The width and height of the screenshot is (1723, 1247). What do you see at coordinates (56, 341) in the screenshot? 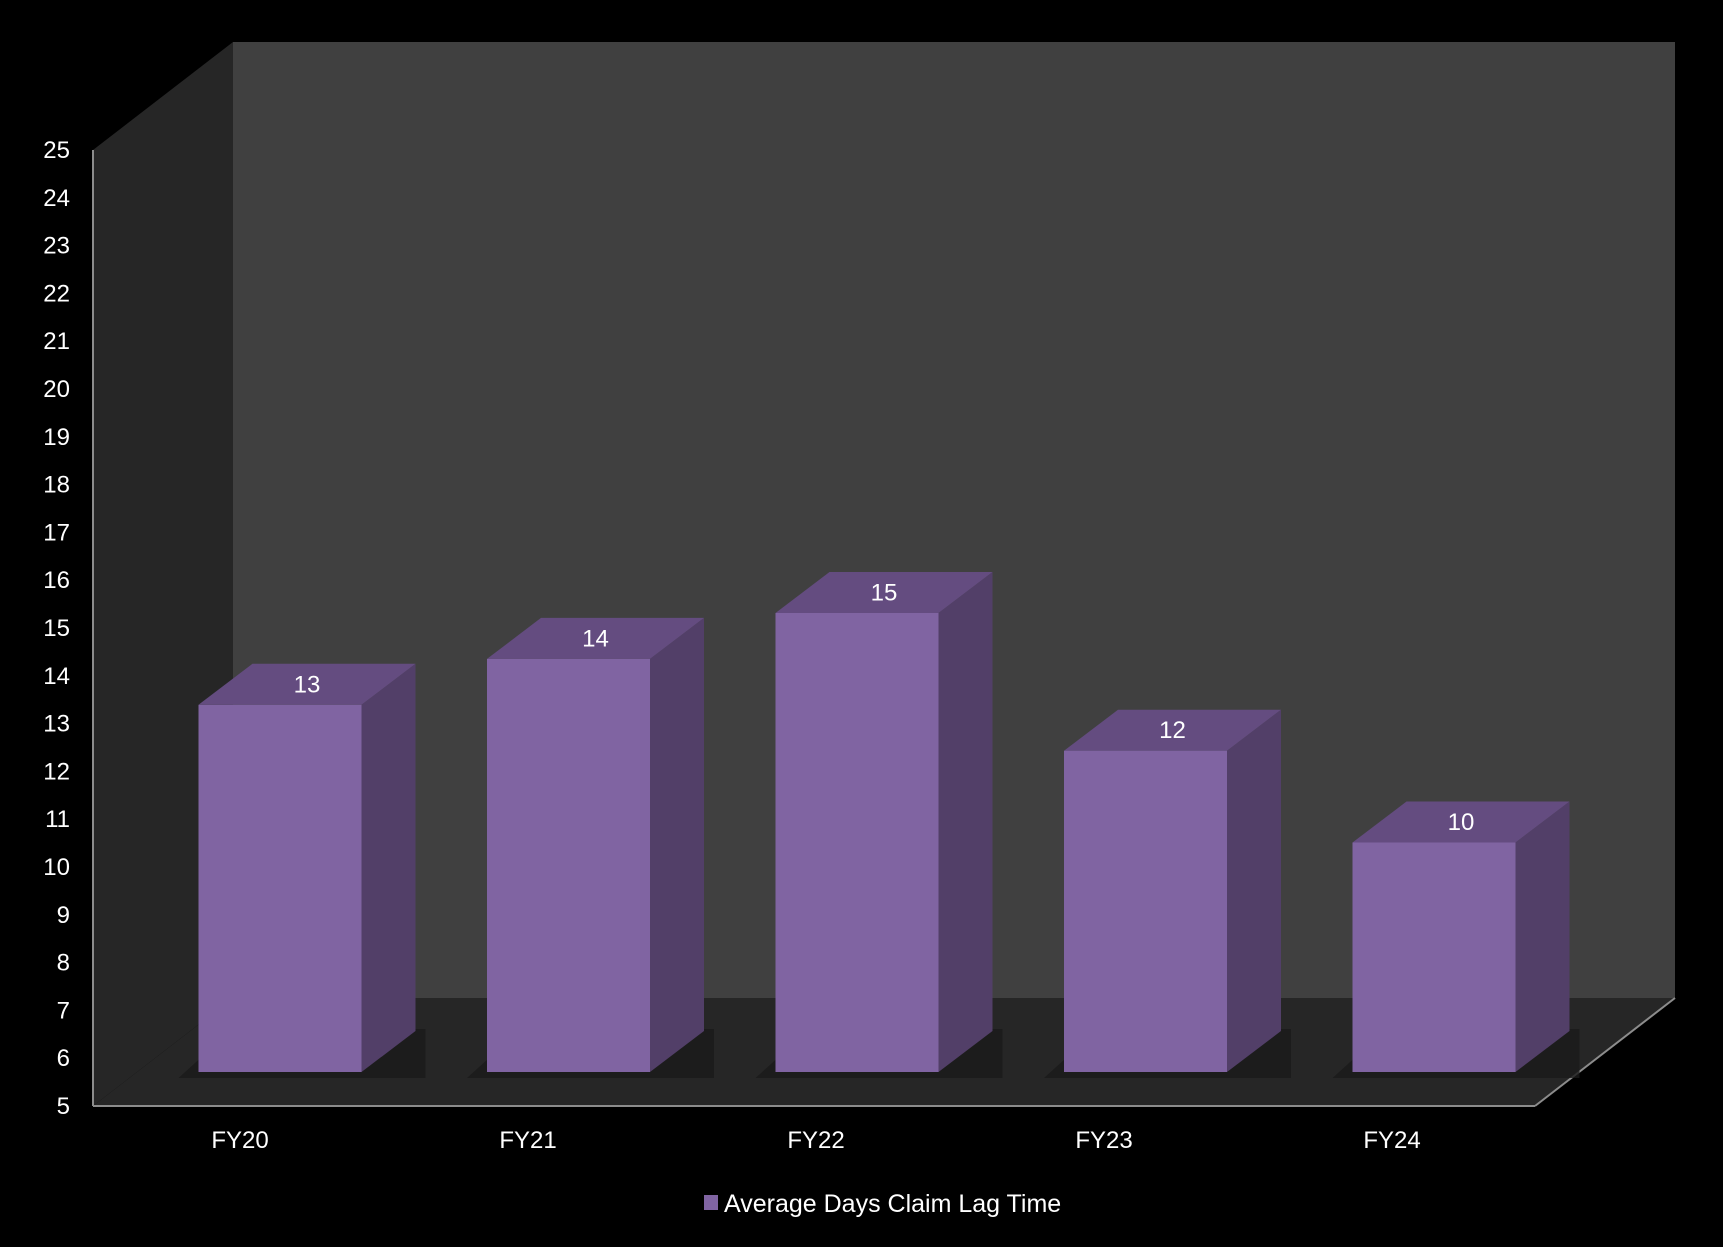
I see `y-tick-label: 21` at bounding box center [56, 341].